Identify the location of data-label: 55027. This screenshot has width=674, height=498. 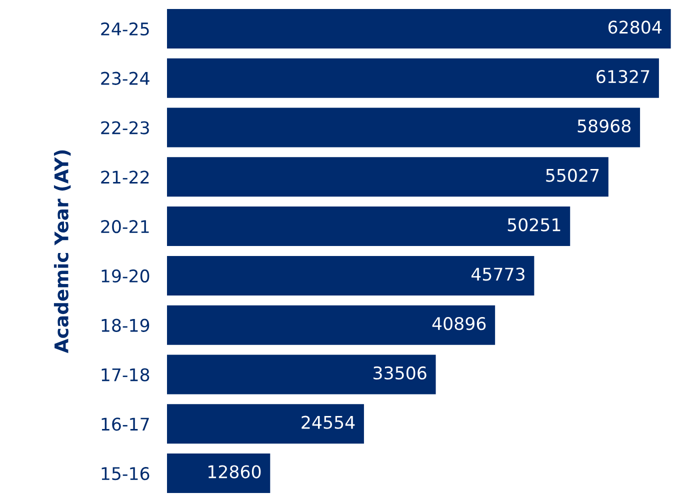
(572, 175).